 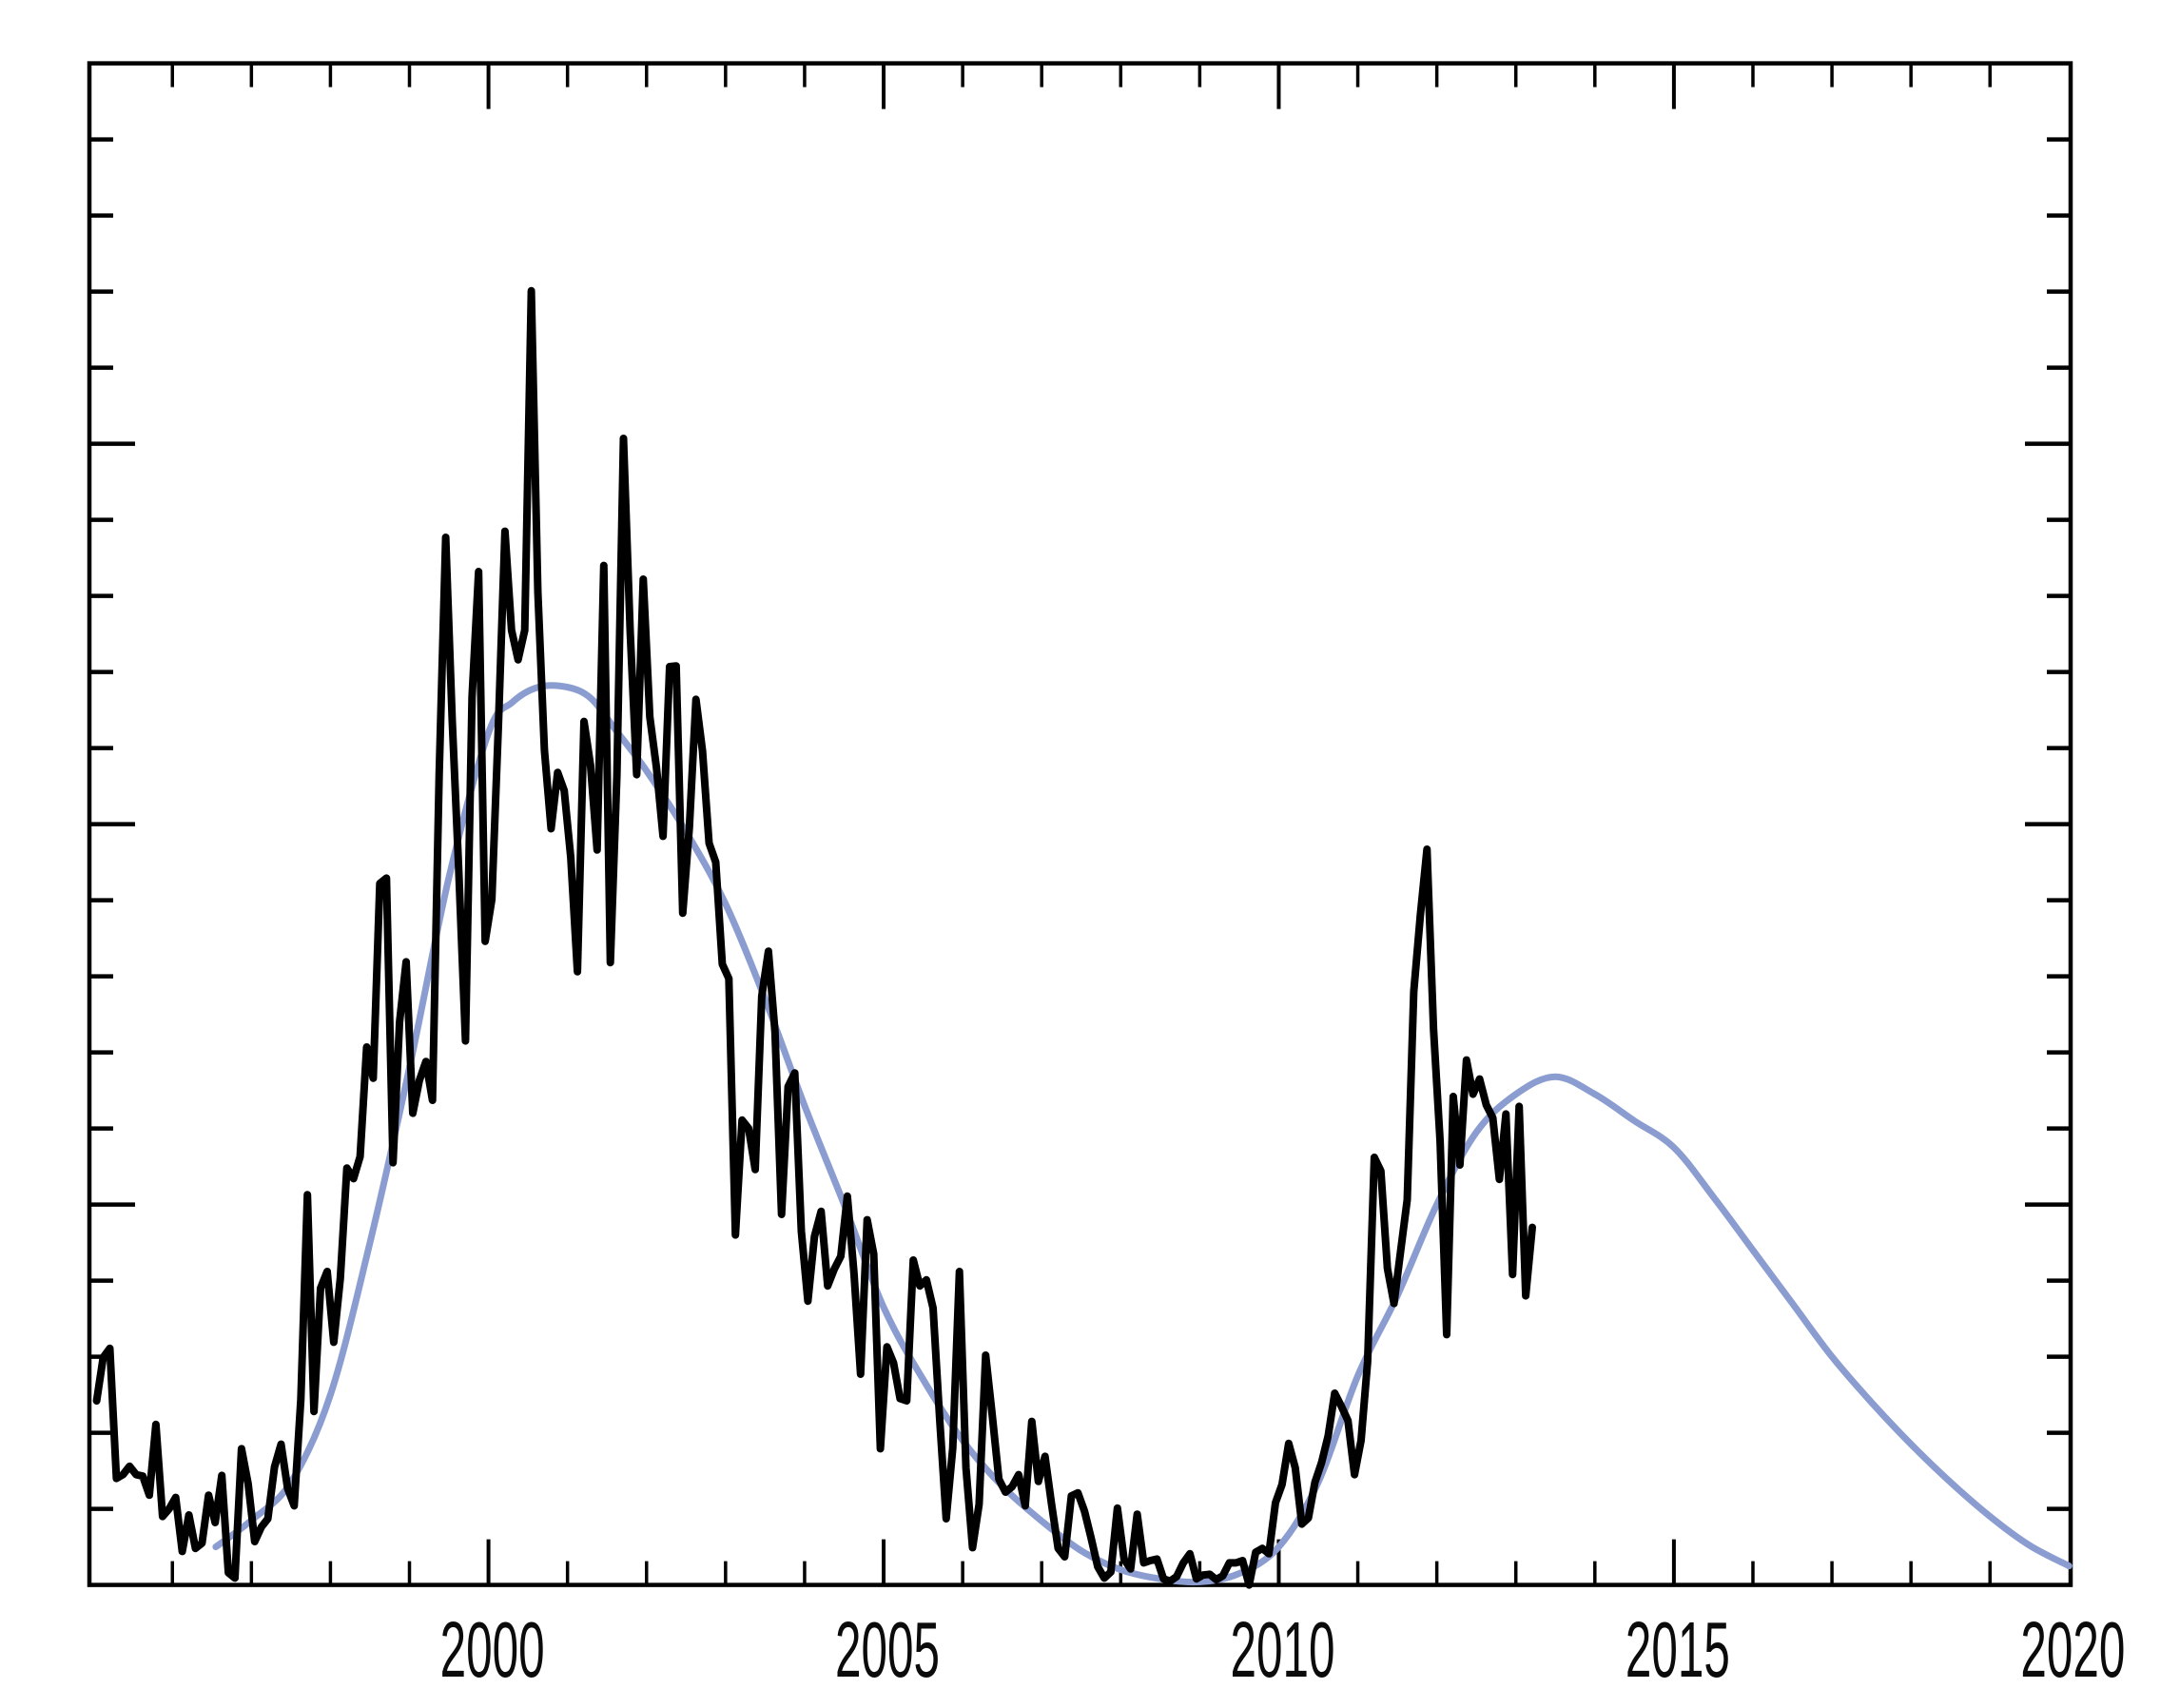 I want to click on x-tick-label: 2000, so click(x=493, y=1649).